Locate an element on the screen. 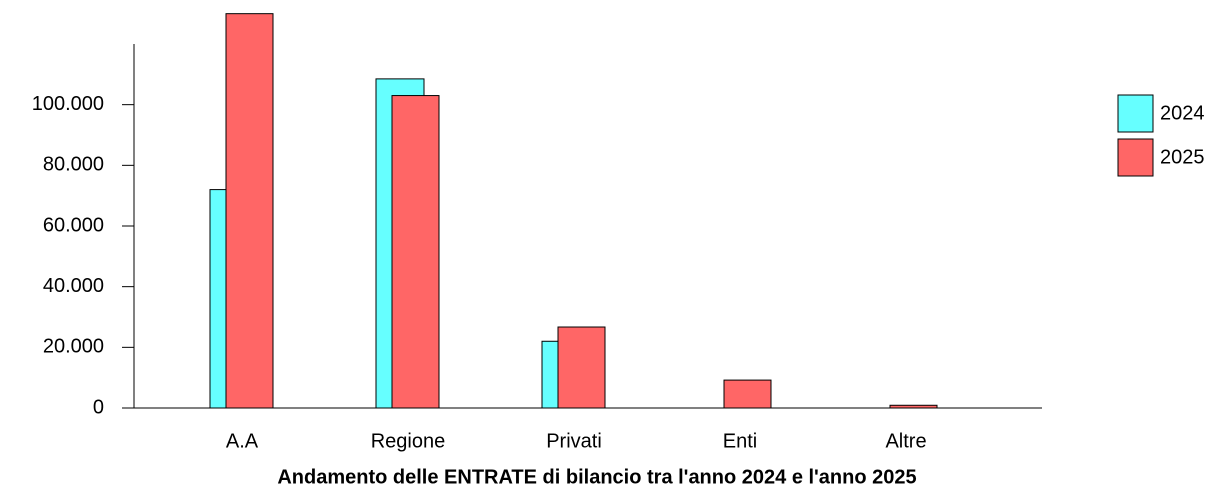 The width and height of the screenshot is (1224, 492). y-tick-label: 60.000 is located at coordinates (73, 225).